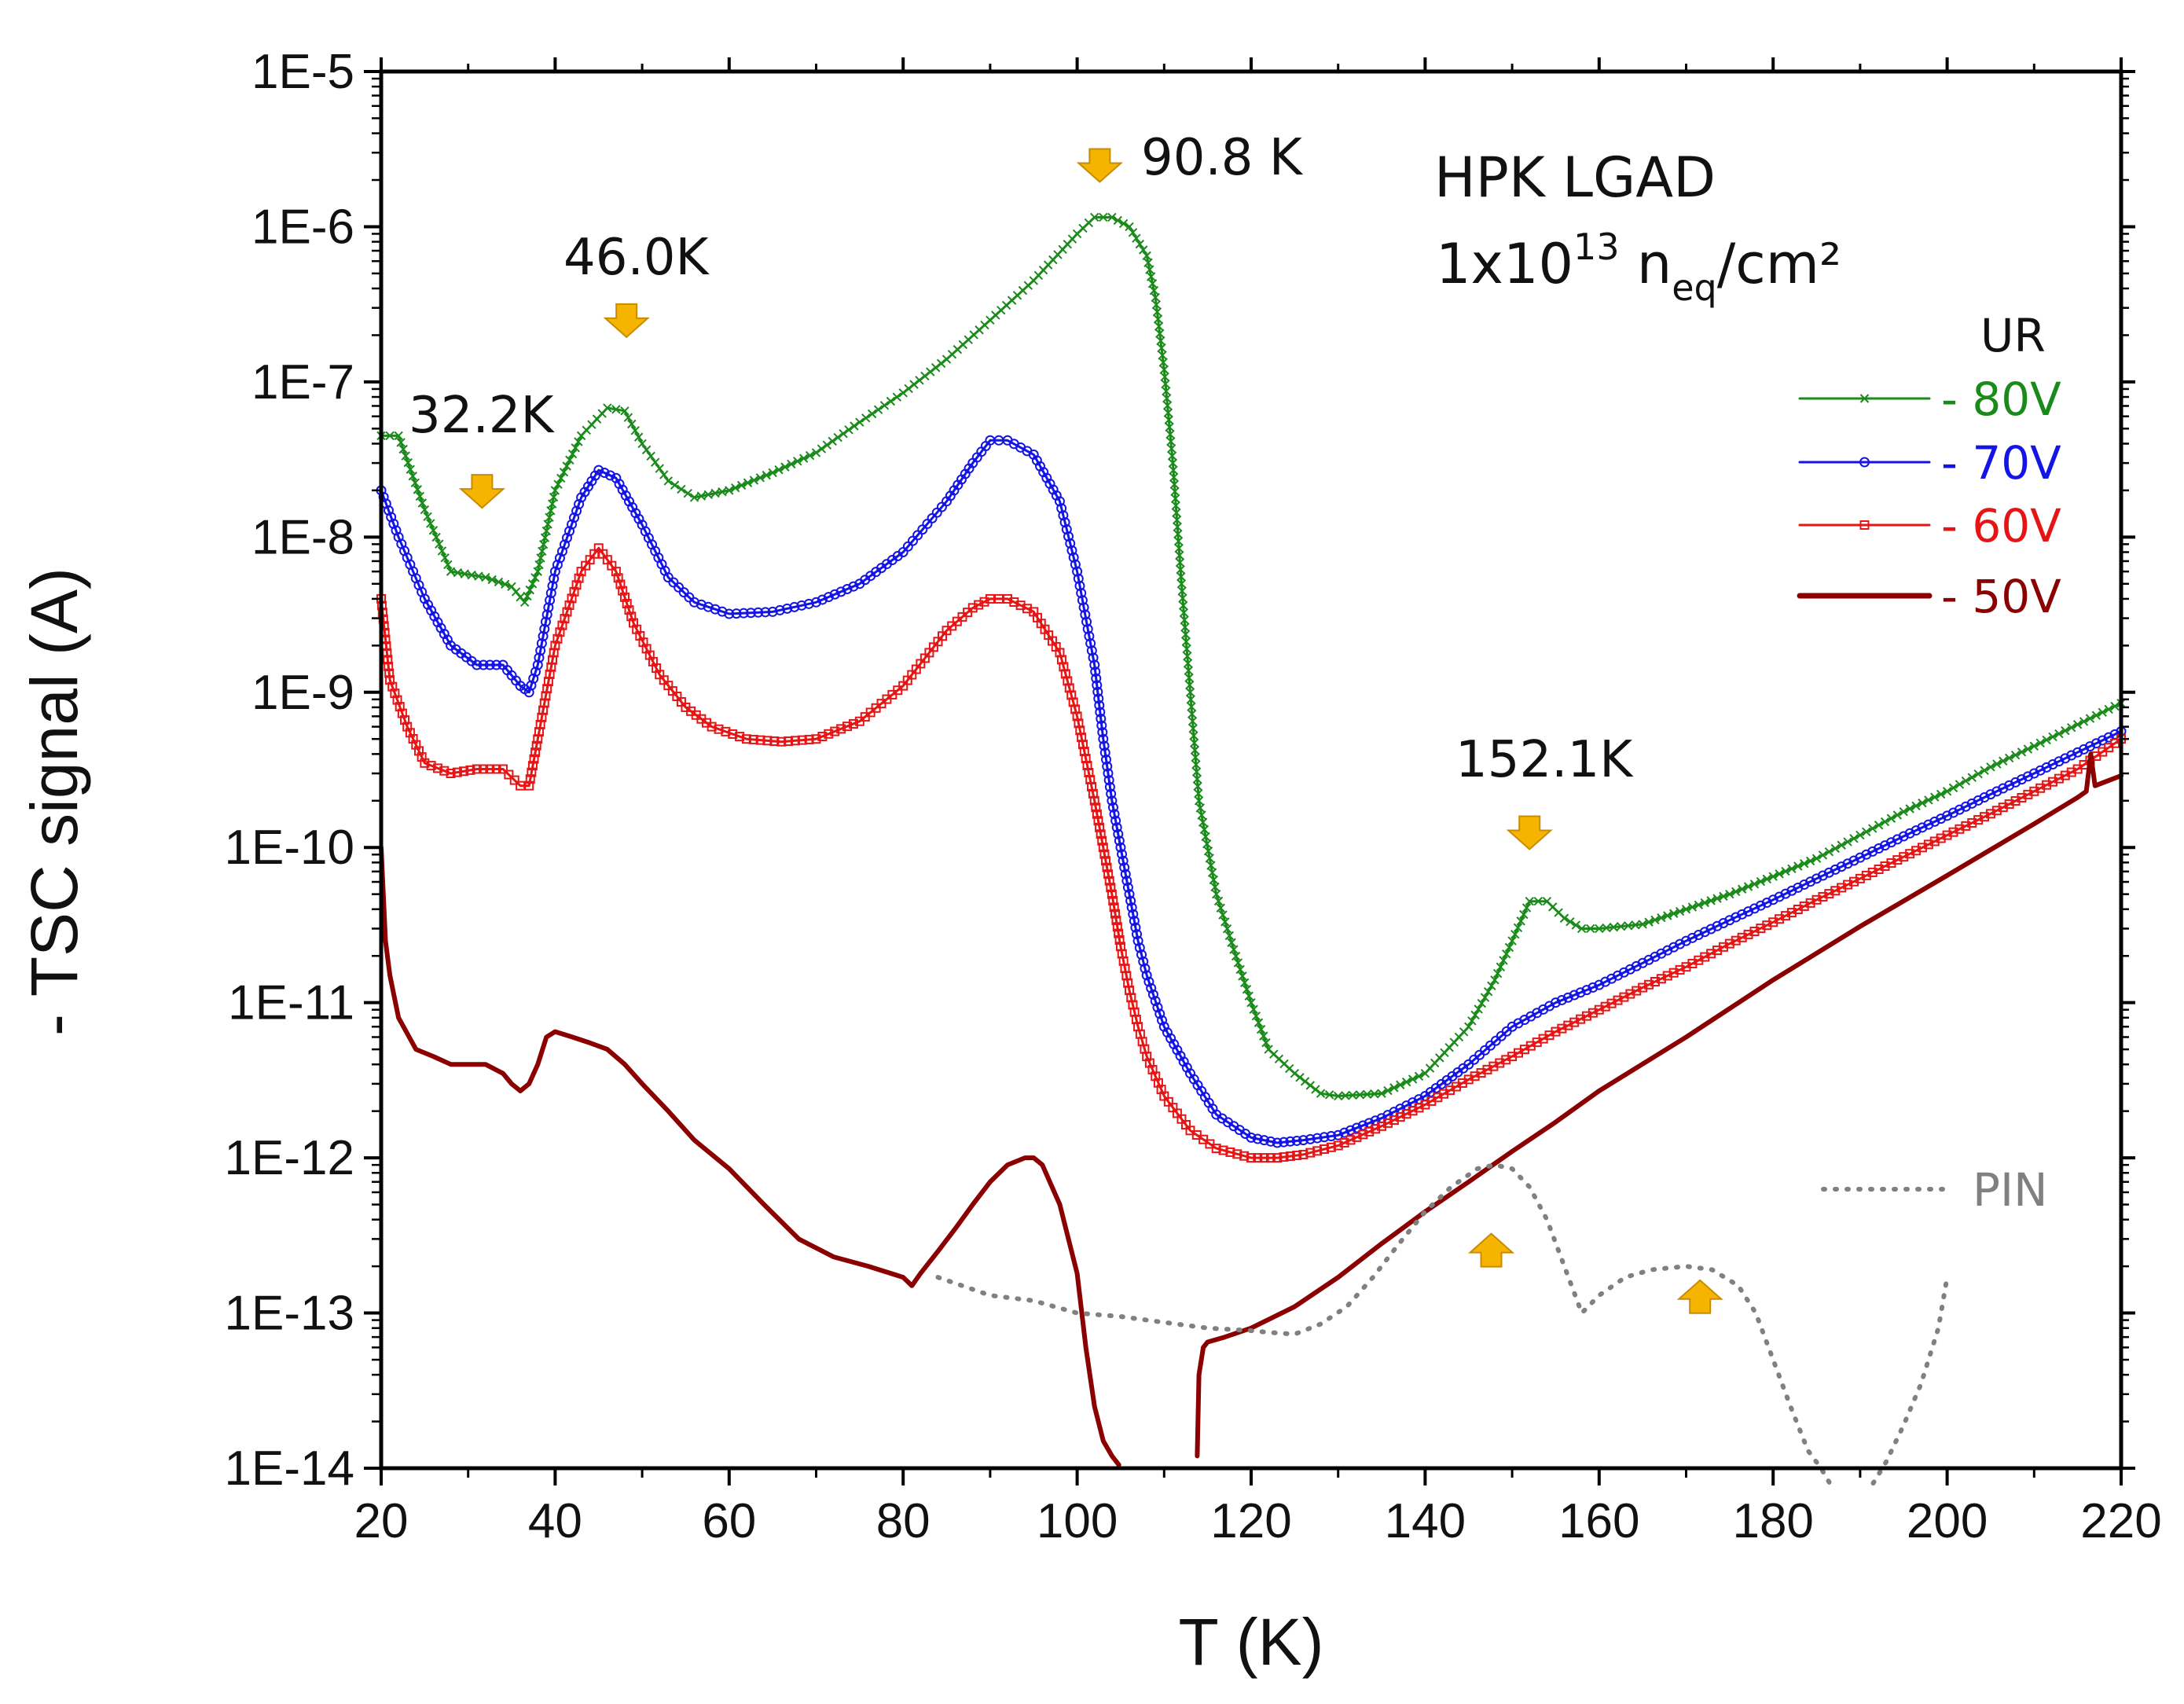 This screenshot has height=1704, width=2184. Describe the element at coordinates (1598, 1521) in the screenshot. I see `x-tick-label: 160` at that location.